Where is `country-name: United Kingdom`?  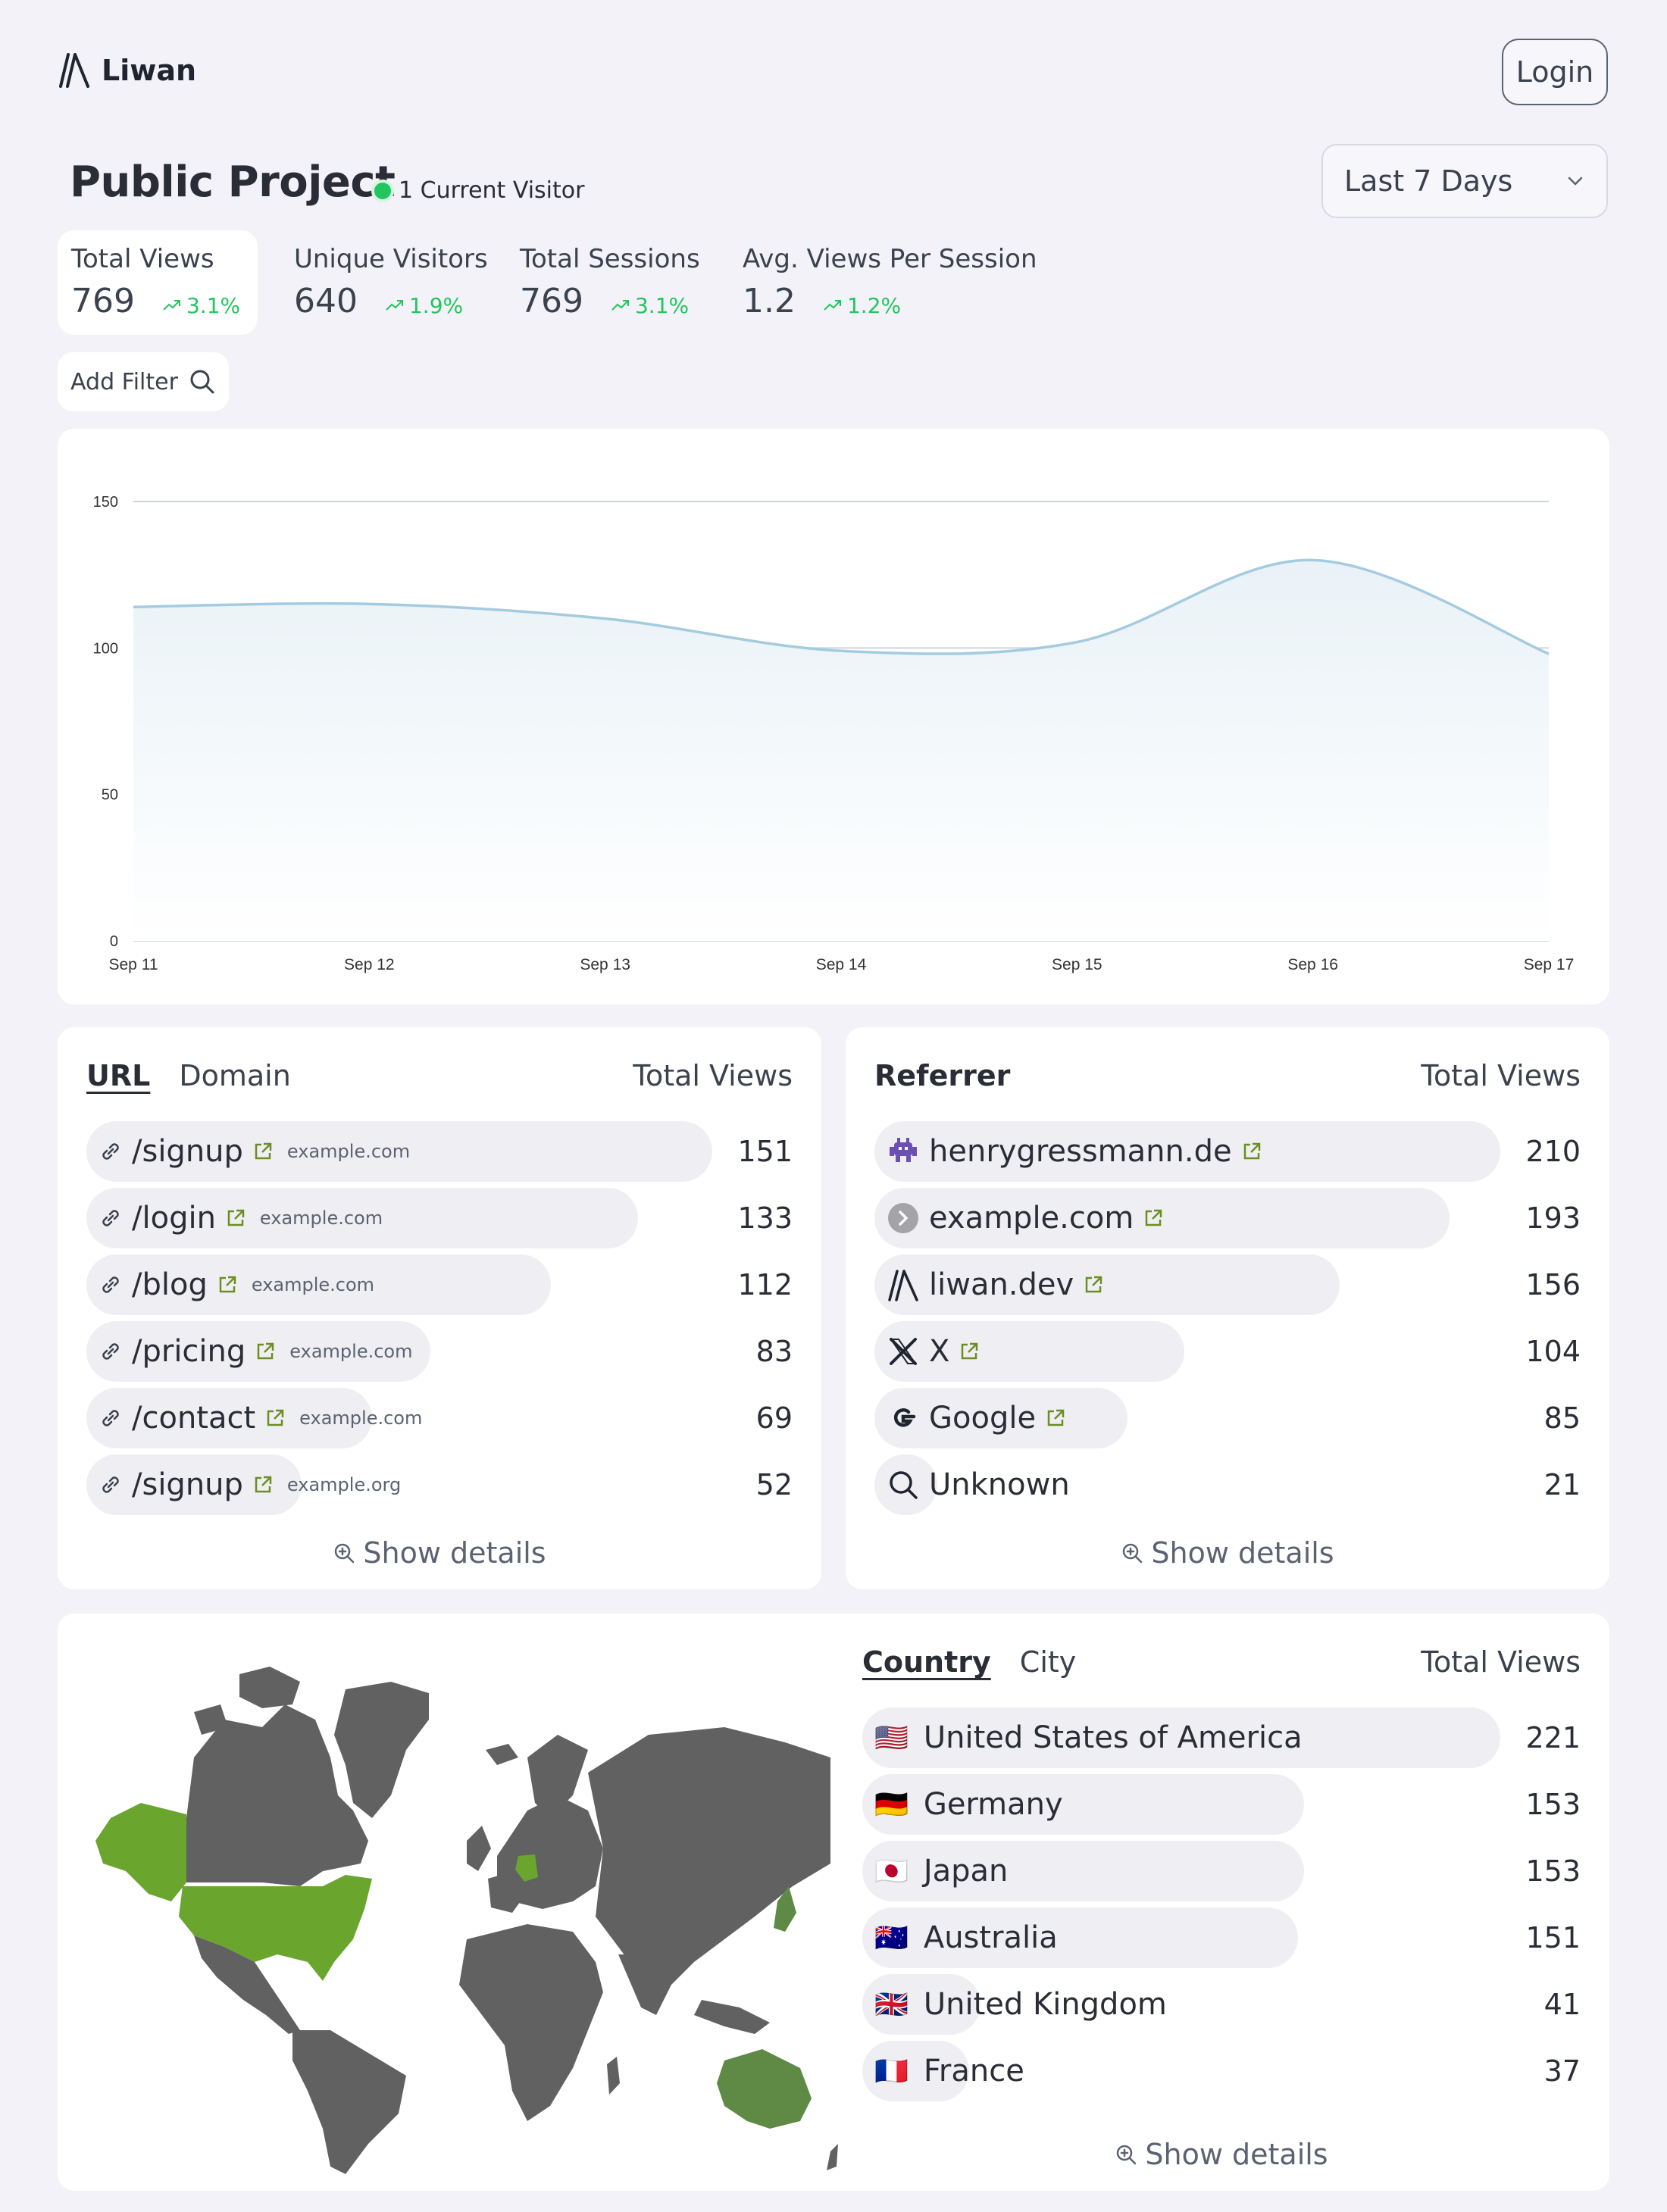
country-name: United Kingdom is located at coordinates (1045, 2004).